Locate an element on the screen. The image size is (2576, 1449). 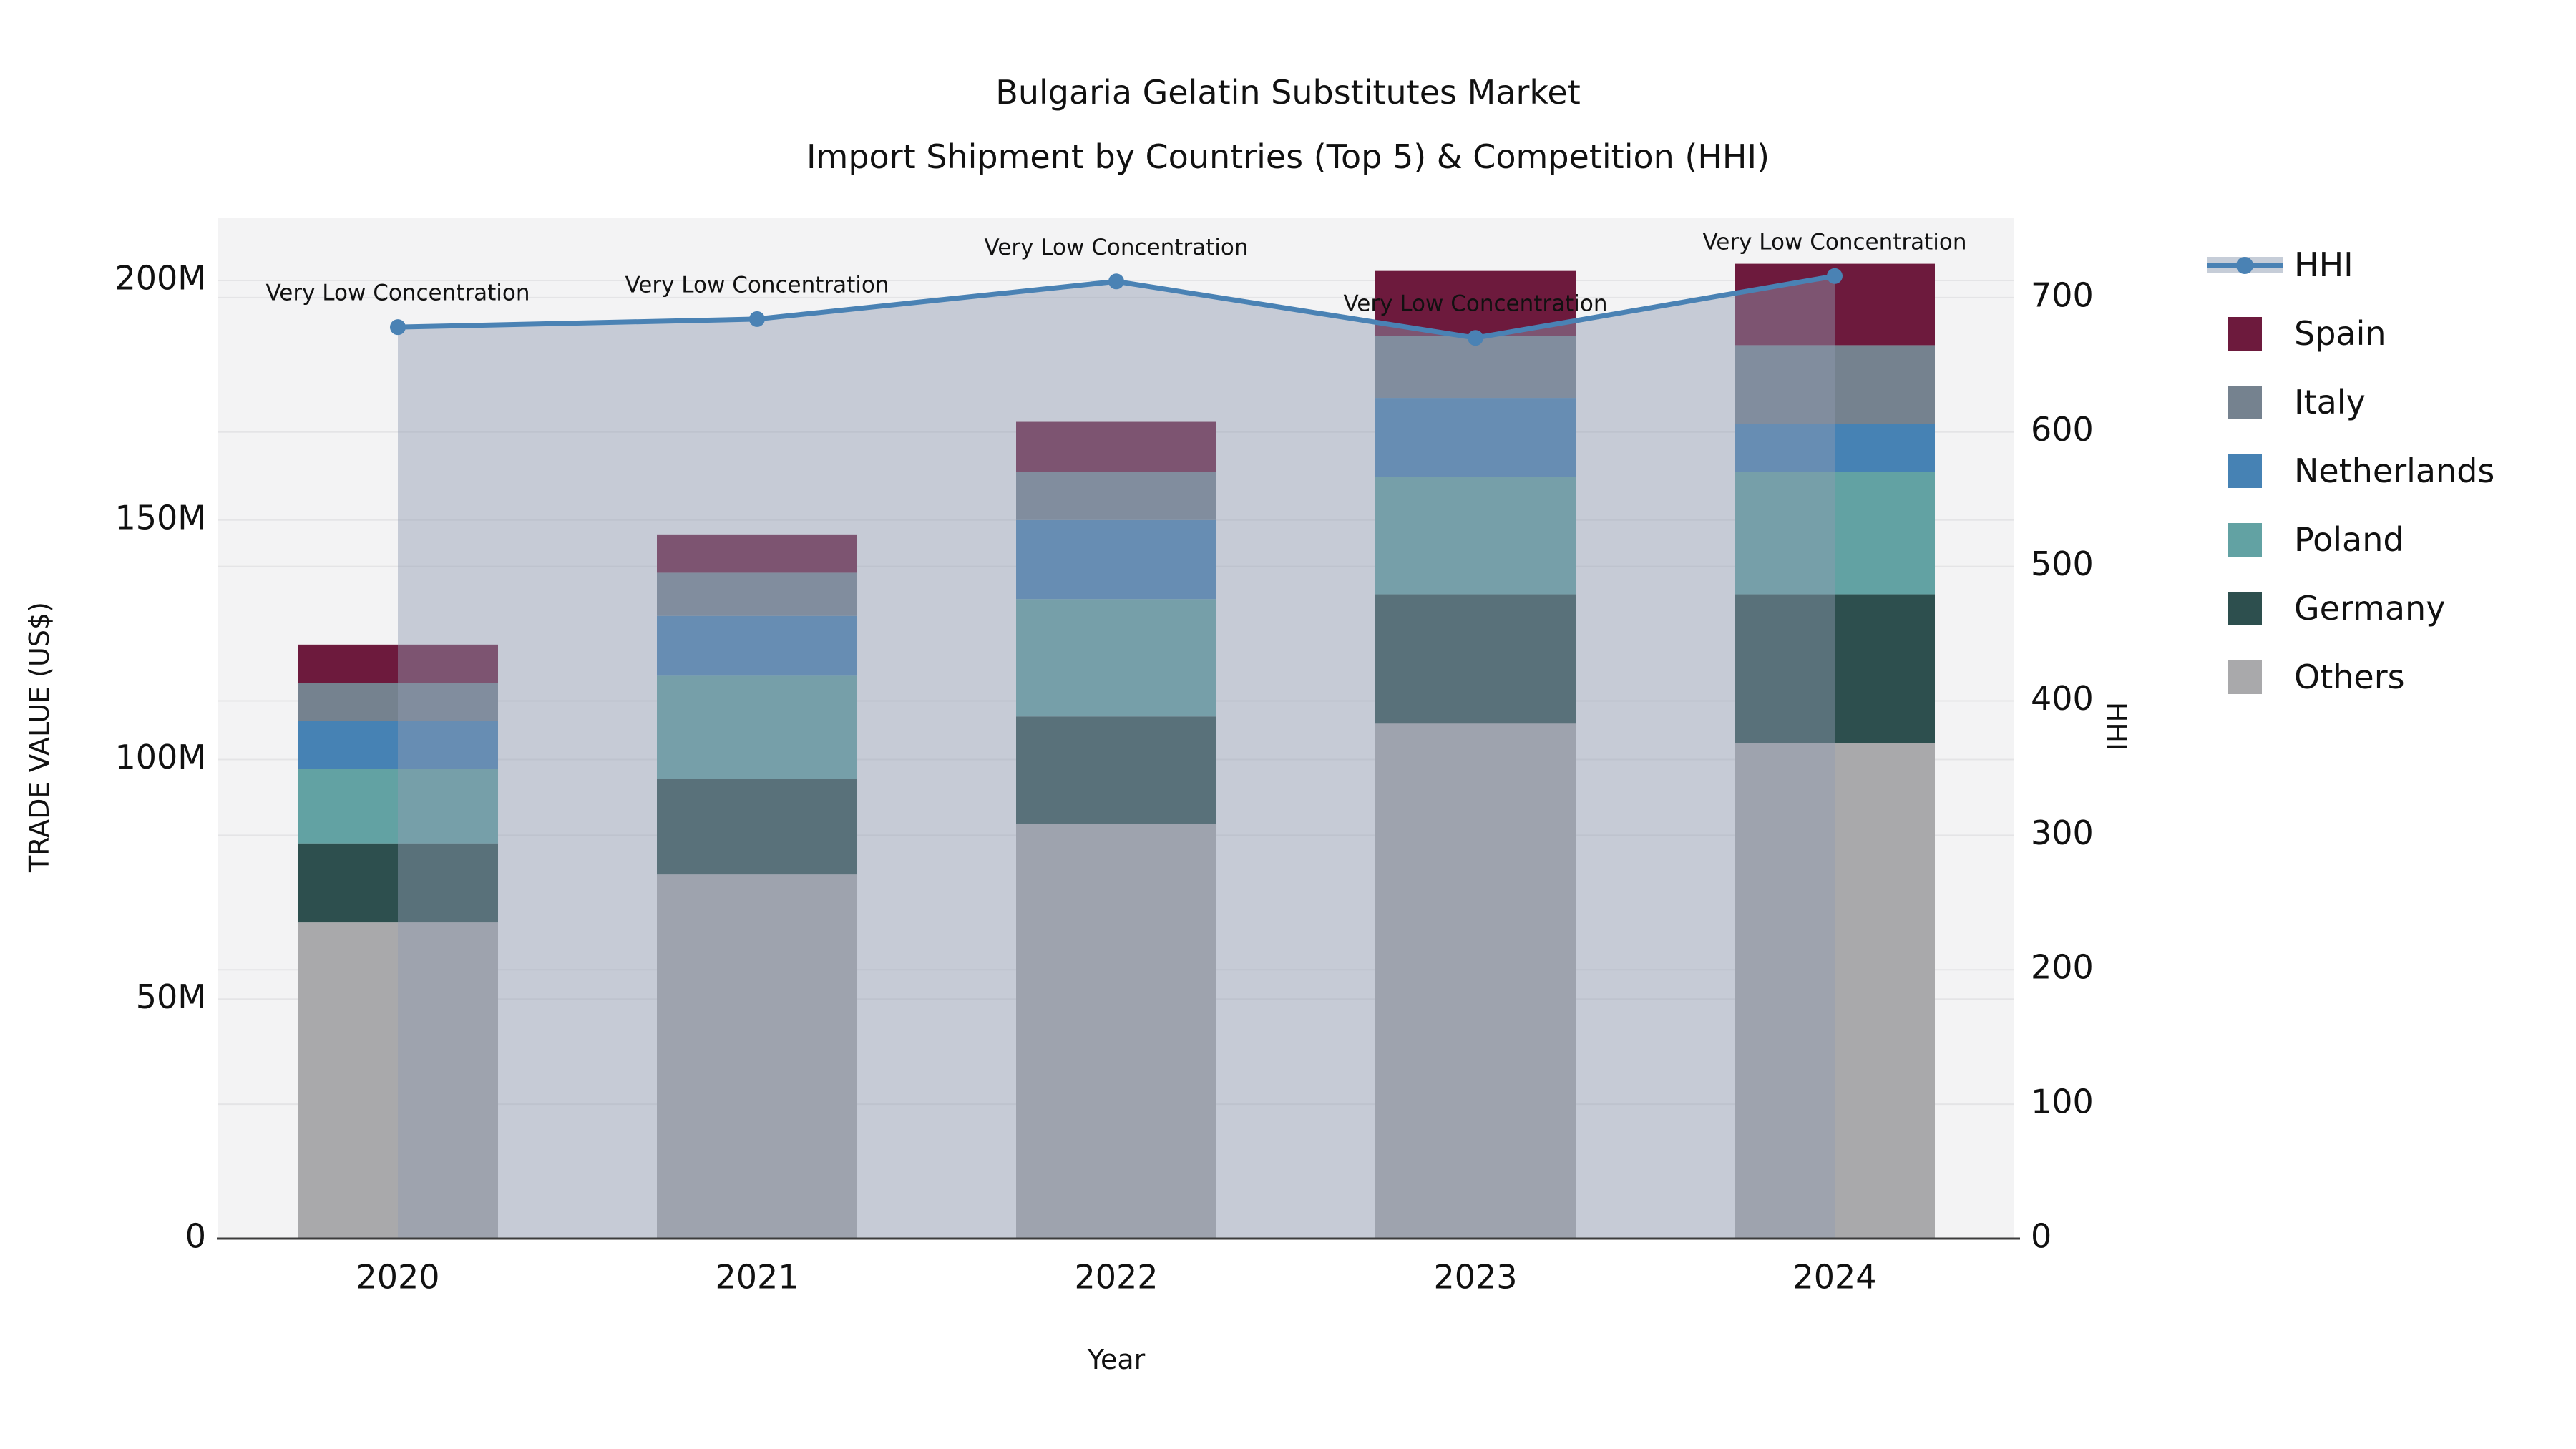
legend-label: Netherlands is located at coordinates (2394, 471).